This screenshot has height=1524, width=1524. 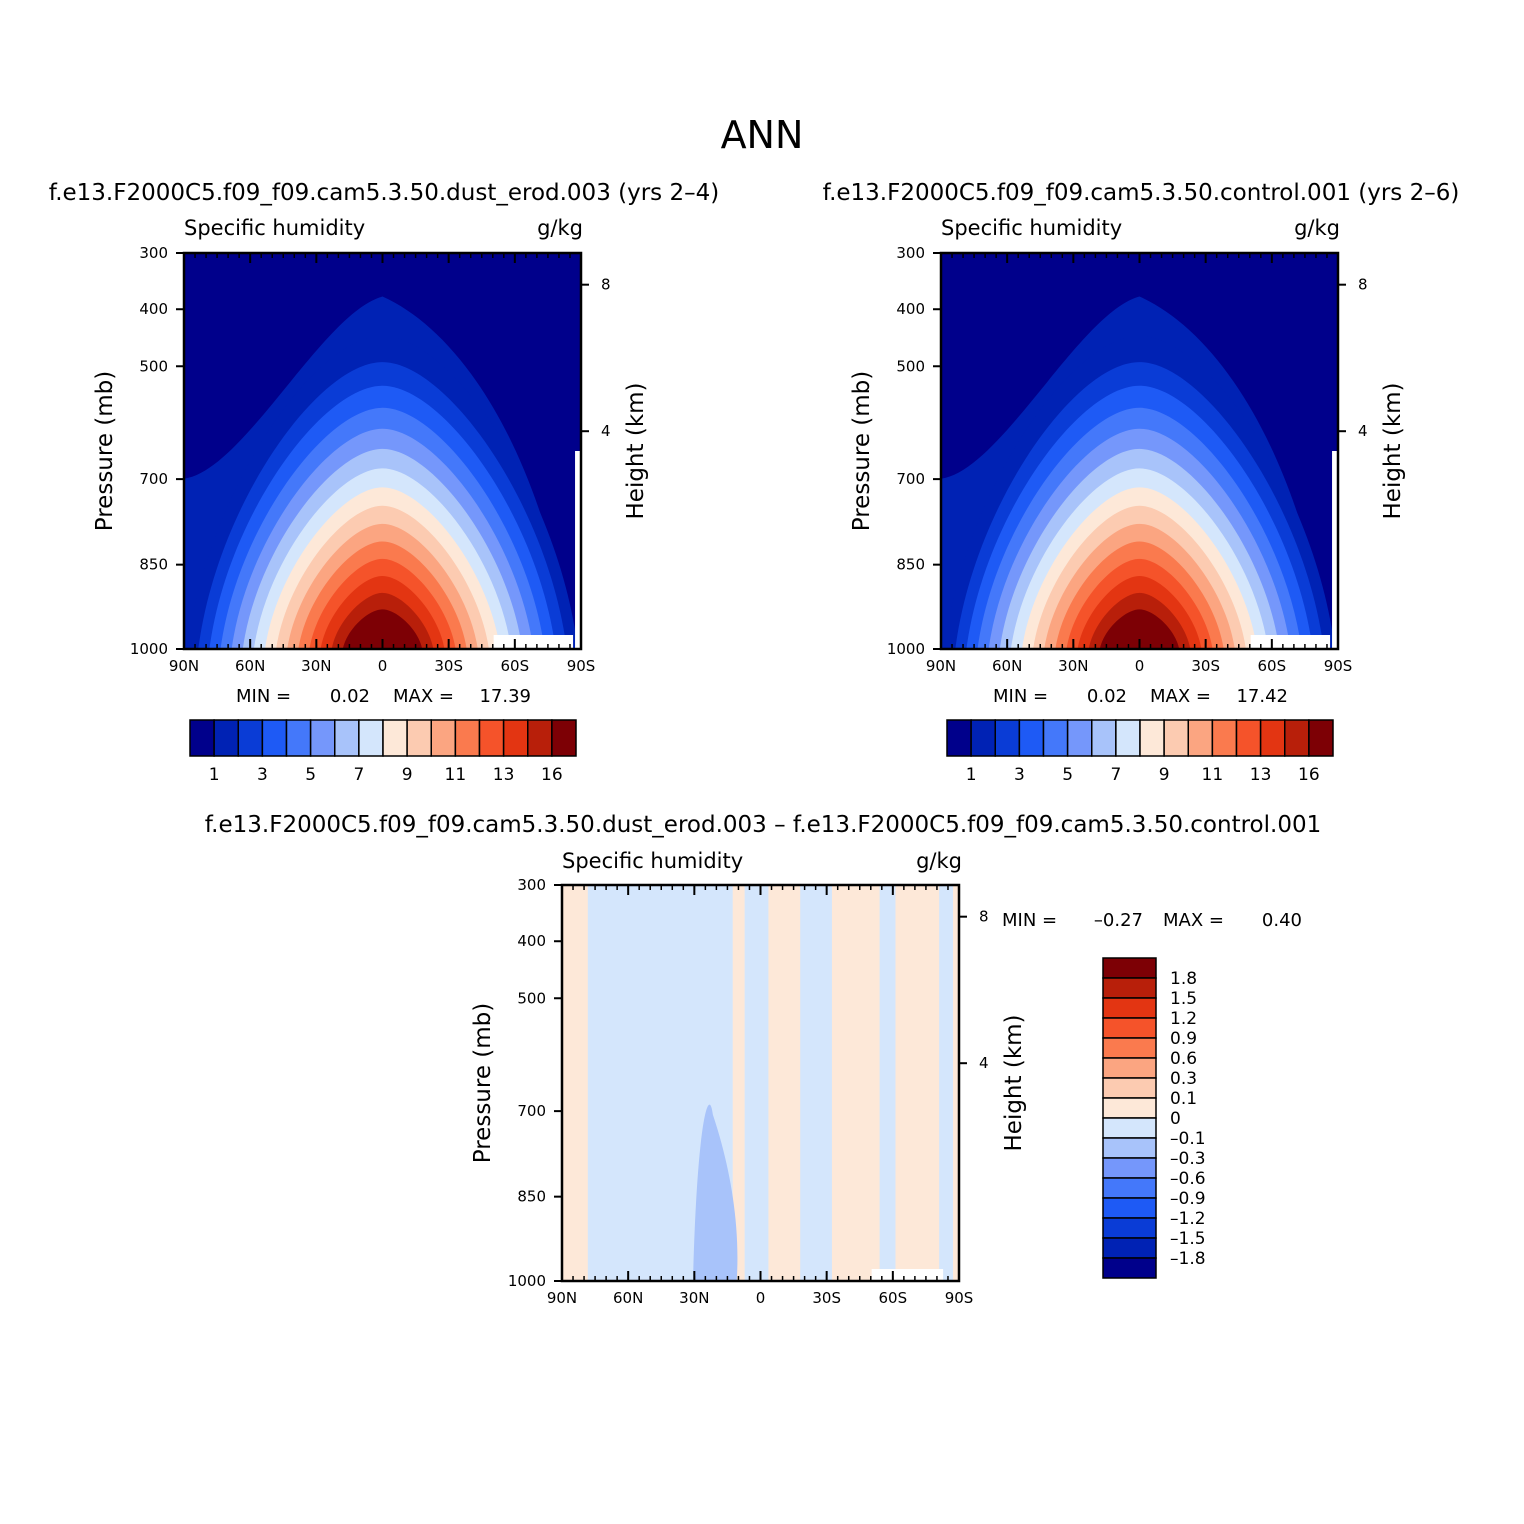 I want to click on colorbar-label: 0.9, so click(x=1183, y=1039).